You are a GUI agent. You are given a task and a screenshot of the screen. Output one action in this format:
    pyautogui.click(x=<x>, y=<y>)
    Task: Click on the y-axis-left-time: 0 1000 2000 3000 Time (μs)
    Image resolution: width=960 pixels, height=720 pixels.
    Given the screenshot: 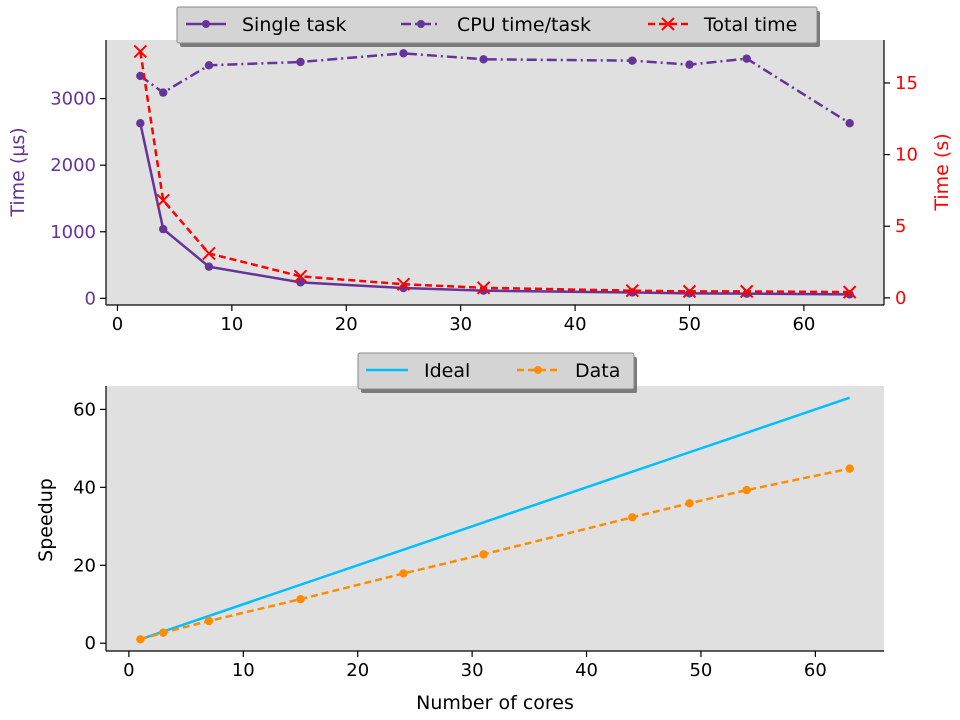 What is the action you would take?
    pyautogui.click(x=57, y=174)
    